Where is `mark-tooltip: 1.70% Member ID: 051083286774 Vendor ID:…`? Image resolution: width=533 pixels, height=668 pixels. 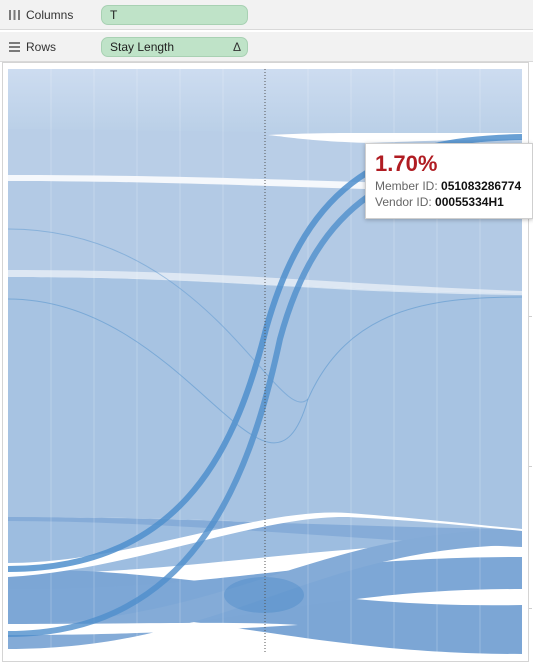 mark-tooltip: 1.70% Member ID: 051083286774 Vendor ID:… is located at coordinates (449, 181).